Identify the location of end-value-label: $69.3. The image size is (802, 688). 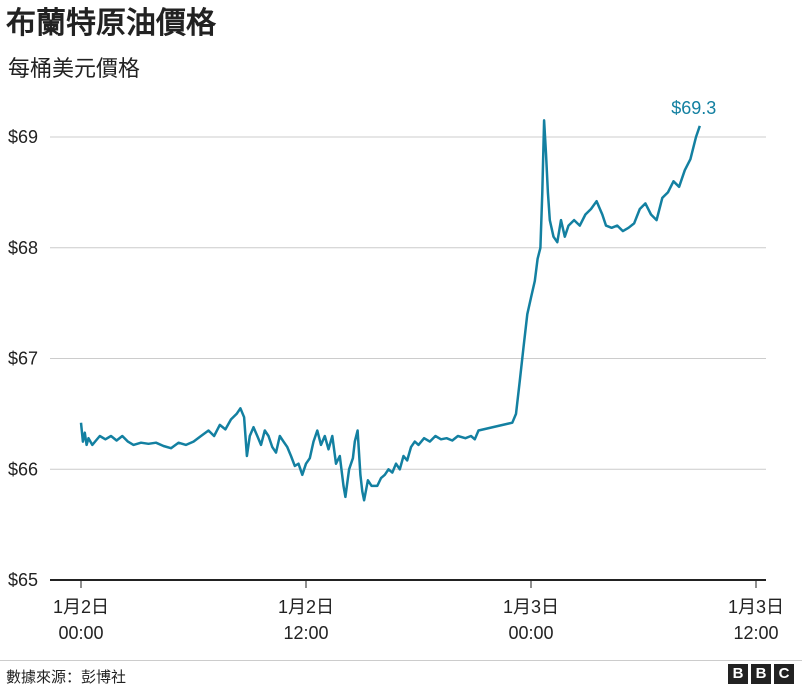
(693, 108).